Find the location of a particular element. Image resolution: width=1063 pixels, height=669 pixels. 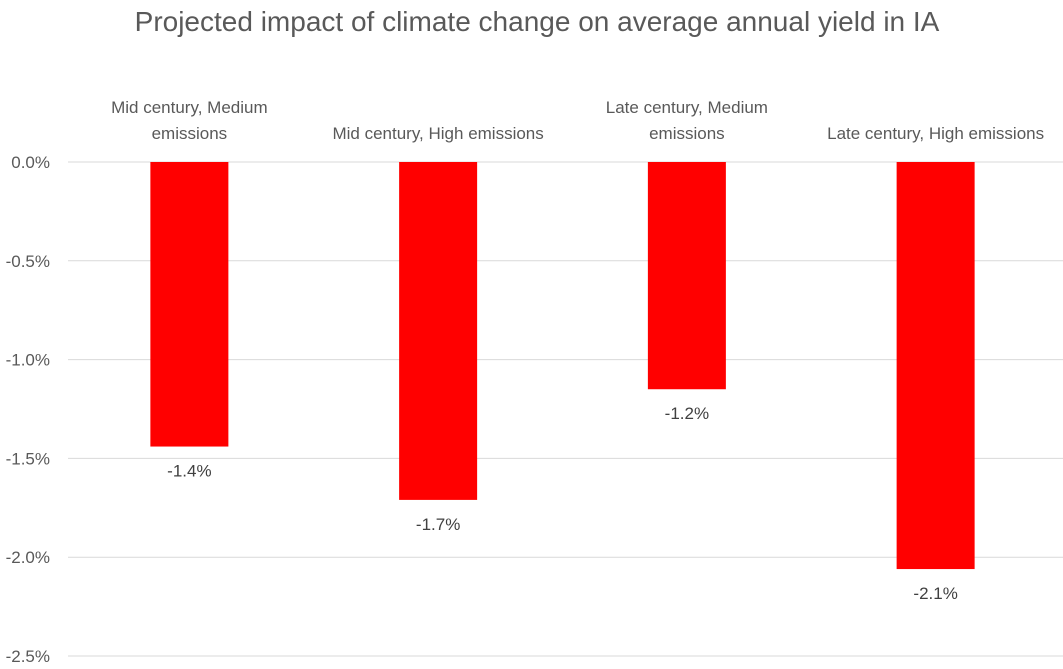

y-tick-label: -1.0% is located at coordinates (28, 360).